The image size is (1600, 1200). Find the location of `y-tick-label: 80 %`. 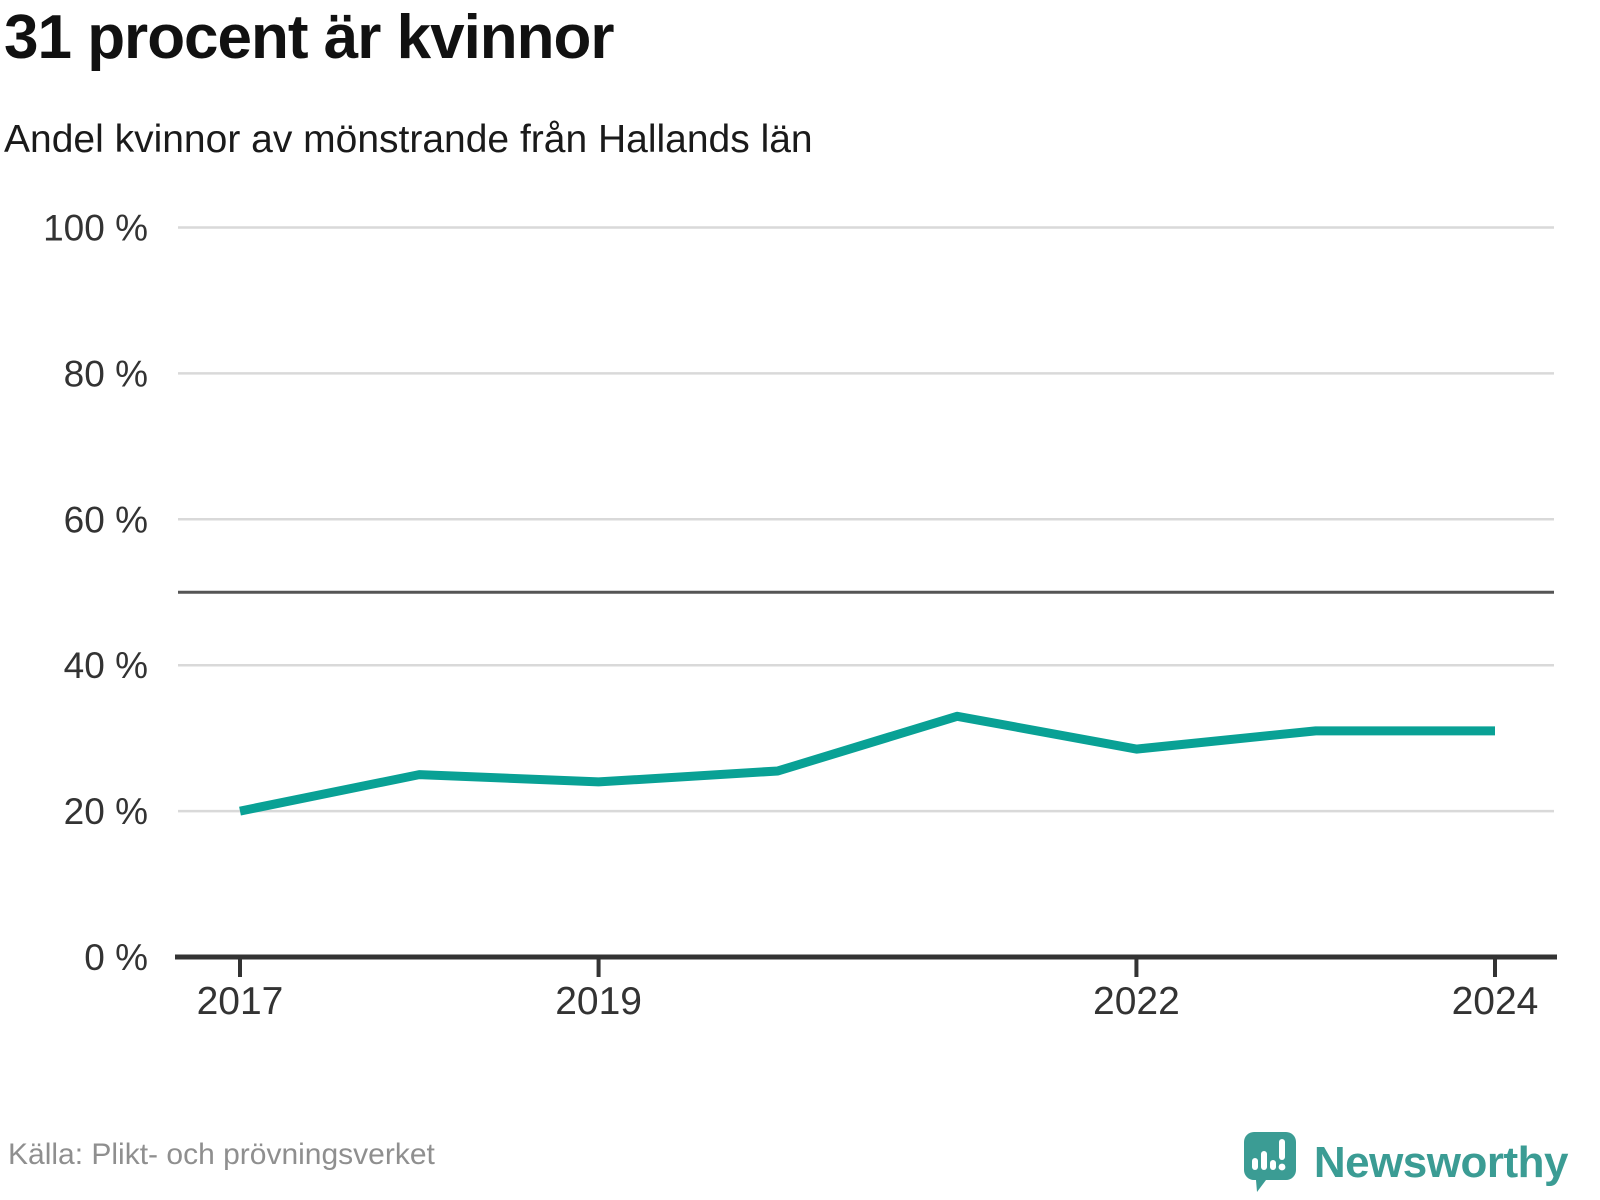

y-tick-label: 80 % is located at coordinates (106, 373).